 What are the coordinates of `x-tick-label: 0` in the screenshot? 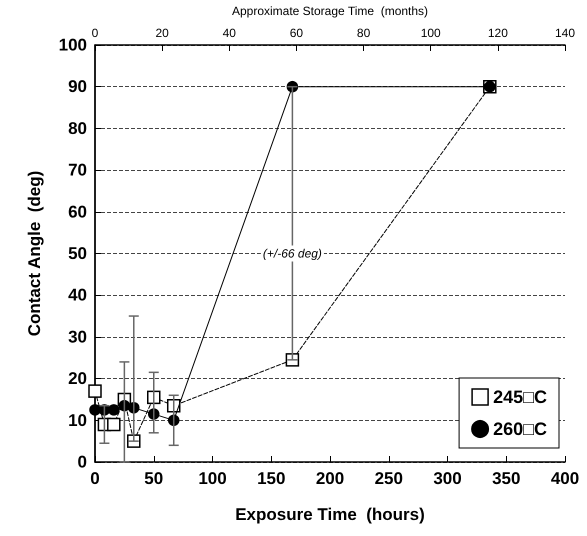 It's located at (95, 478).